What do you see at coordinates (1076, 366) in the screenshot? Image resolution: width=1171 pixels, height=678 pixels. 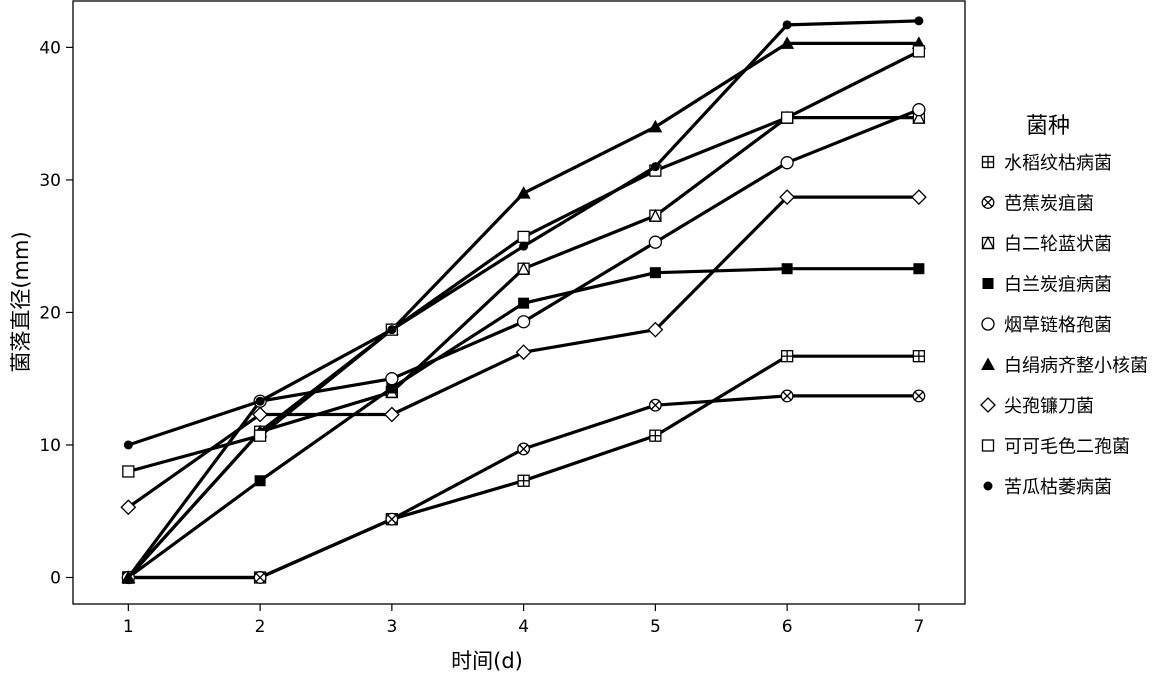 I see `legend-label: 白绢病齐整小核菌` at bounding box center [1076, 366].